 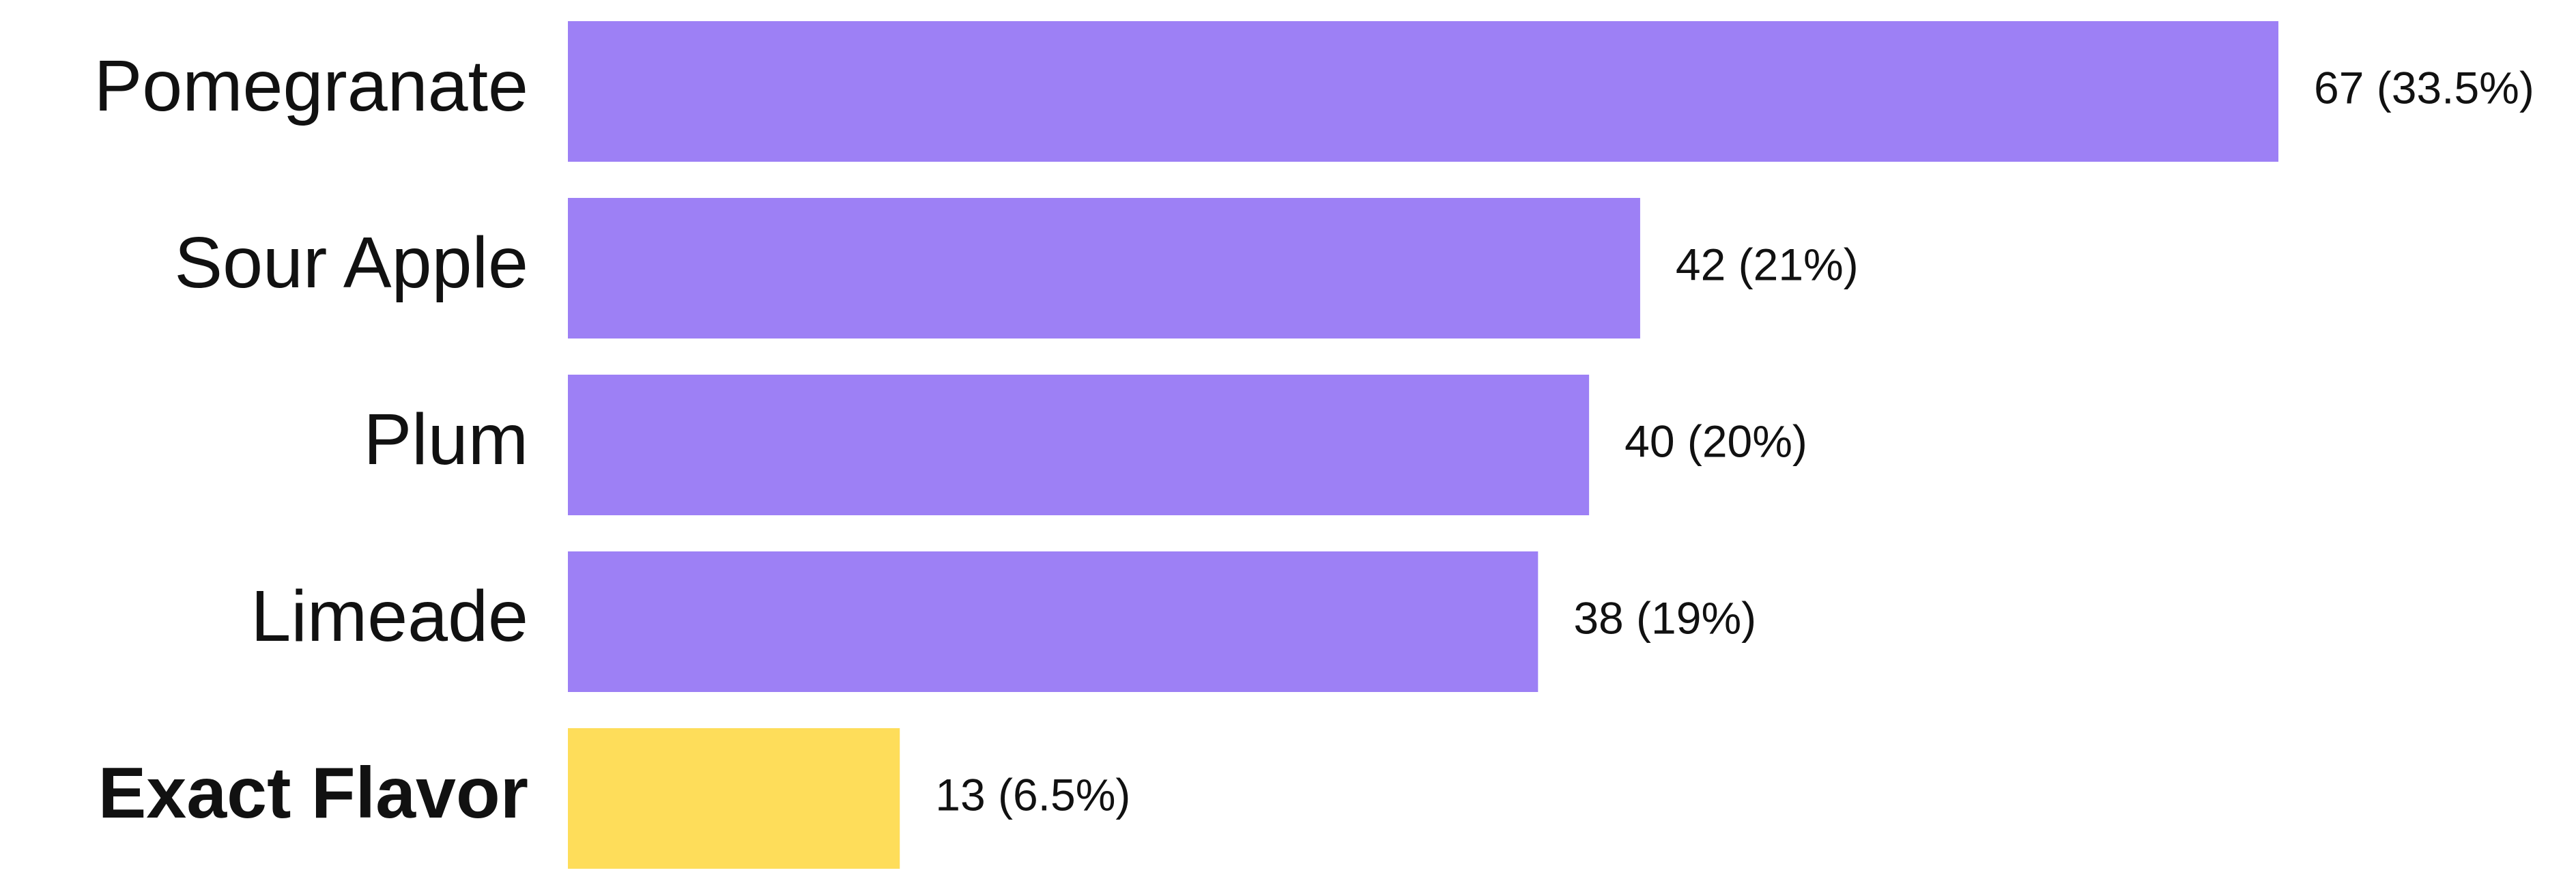 I want to click on category-label: Plum, so click(x=445, y=439).